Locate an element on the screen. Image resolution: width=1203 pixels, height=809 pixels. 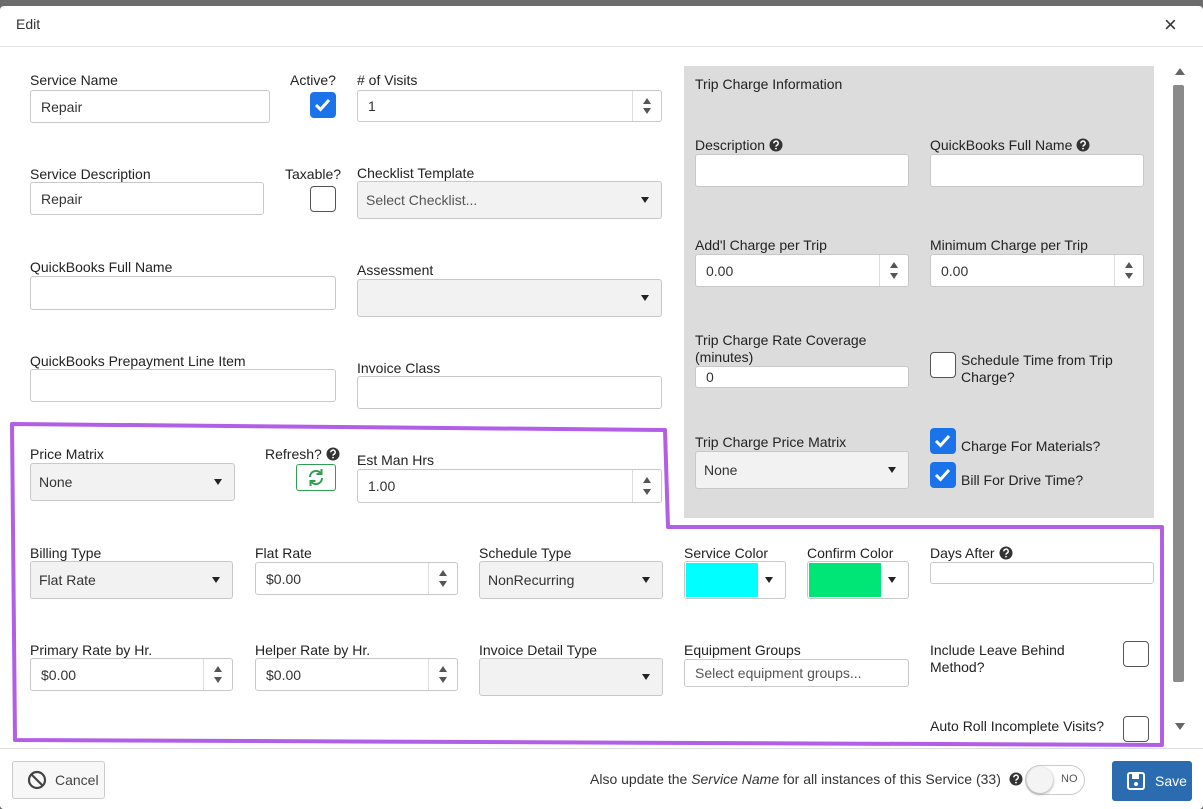
select-box: Flat Rate is located at coordinates (131, 580).